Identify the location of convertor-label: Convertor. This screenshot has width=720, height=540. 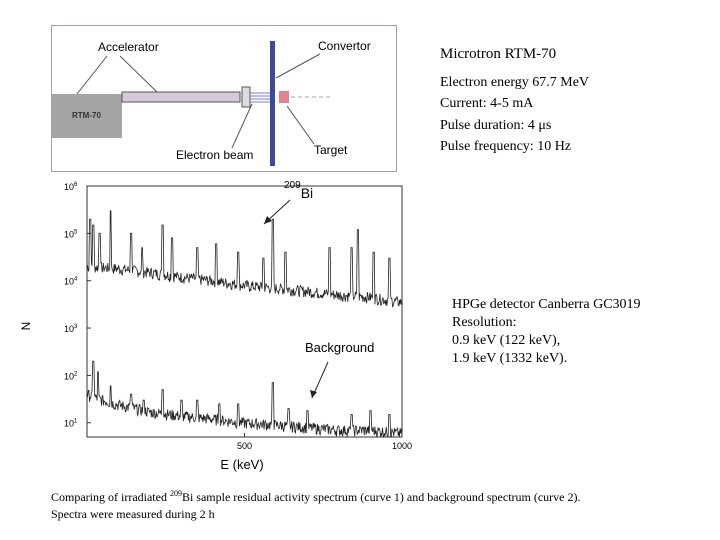
(344, 46).